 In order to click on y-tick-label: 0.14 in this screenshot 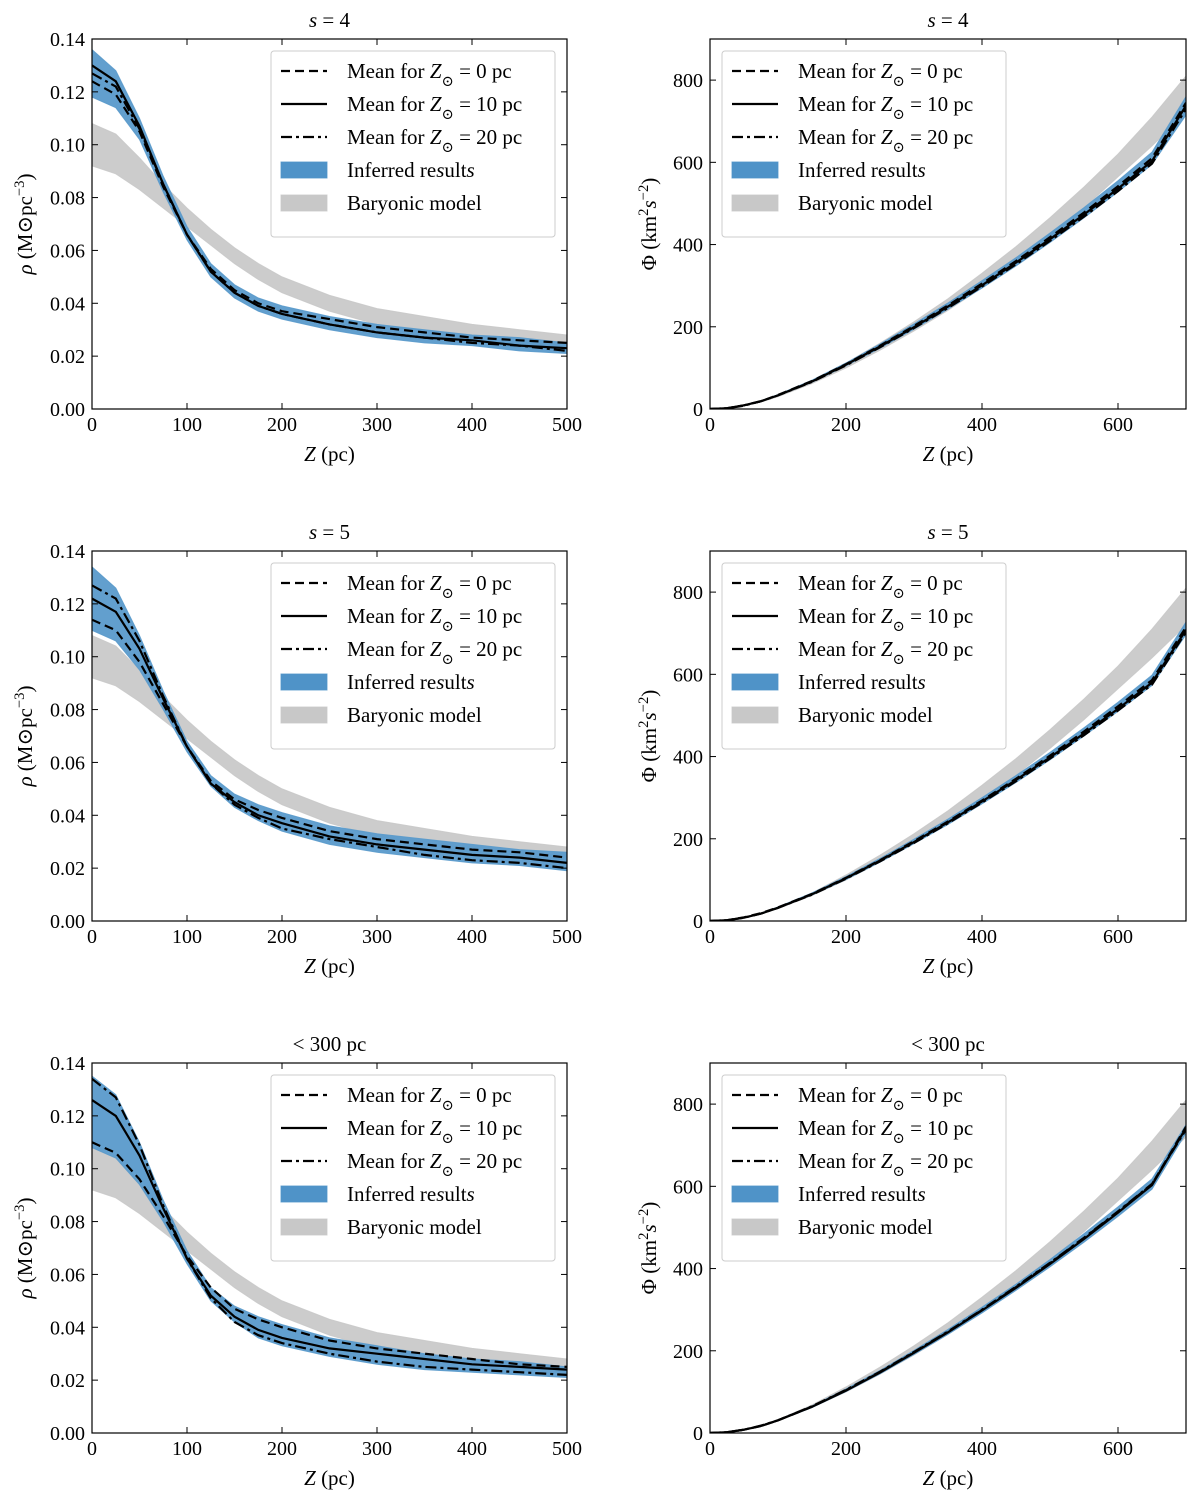, I will do `click(67, 552)`.